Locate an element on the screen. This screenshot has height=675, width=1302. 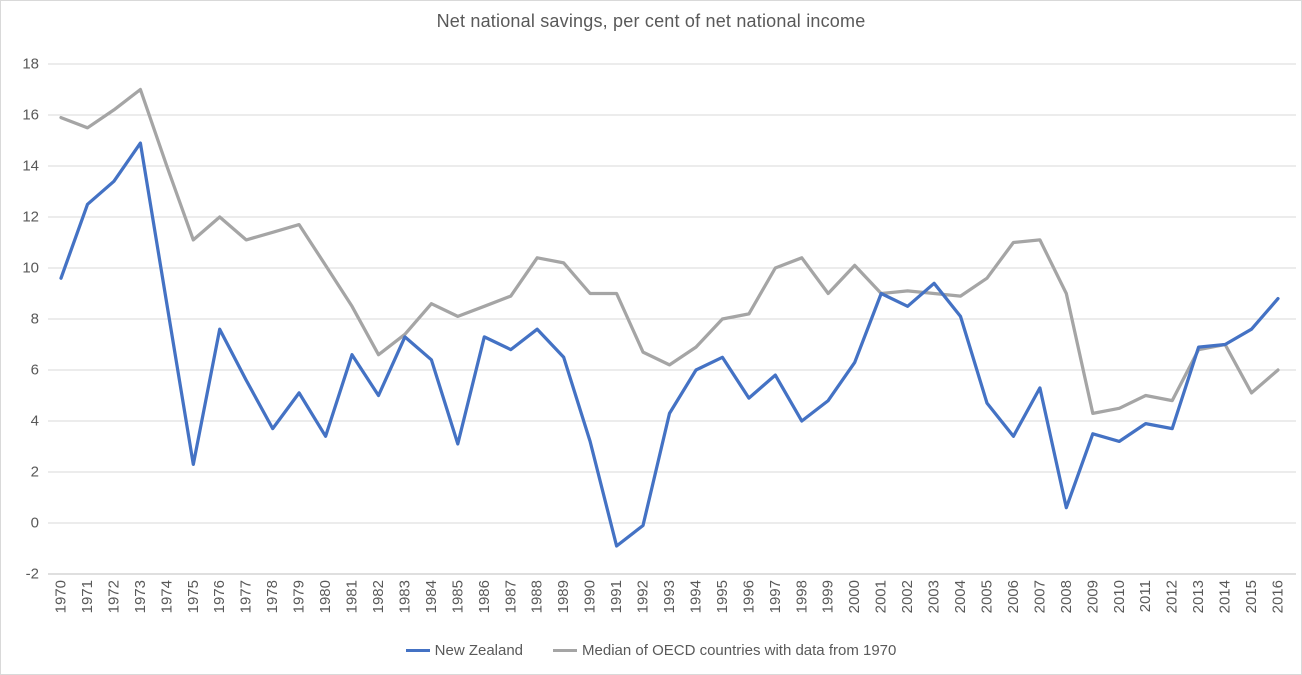
y-axis-tick-label: 14 is located at coordinates (30, 166).